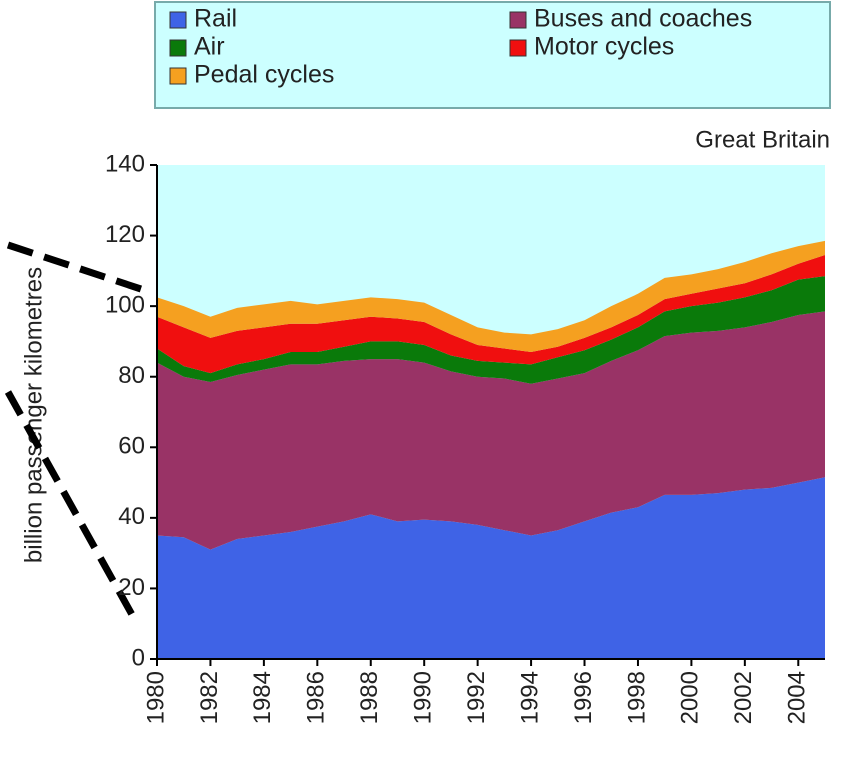  I want to click on legend-label: Rail, so click(215, 19).